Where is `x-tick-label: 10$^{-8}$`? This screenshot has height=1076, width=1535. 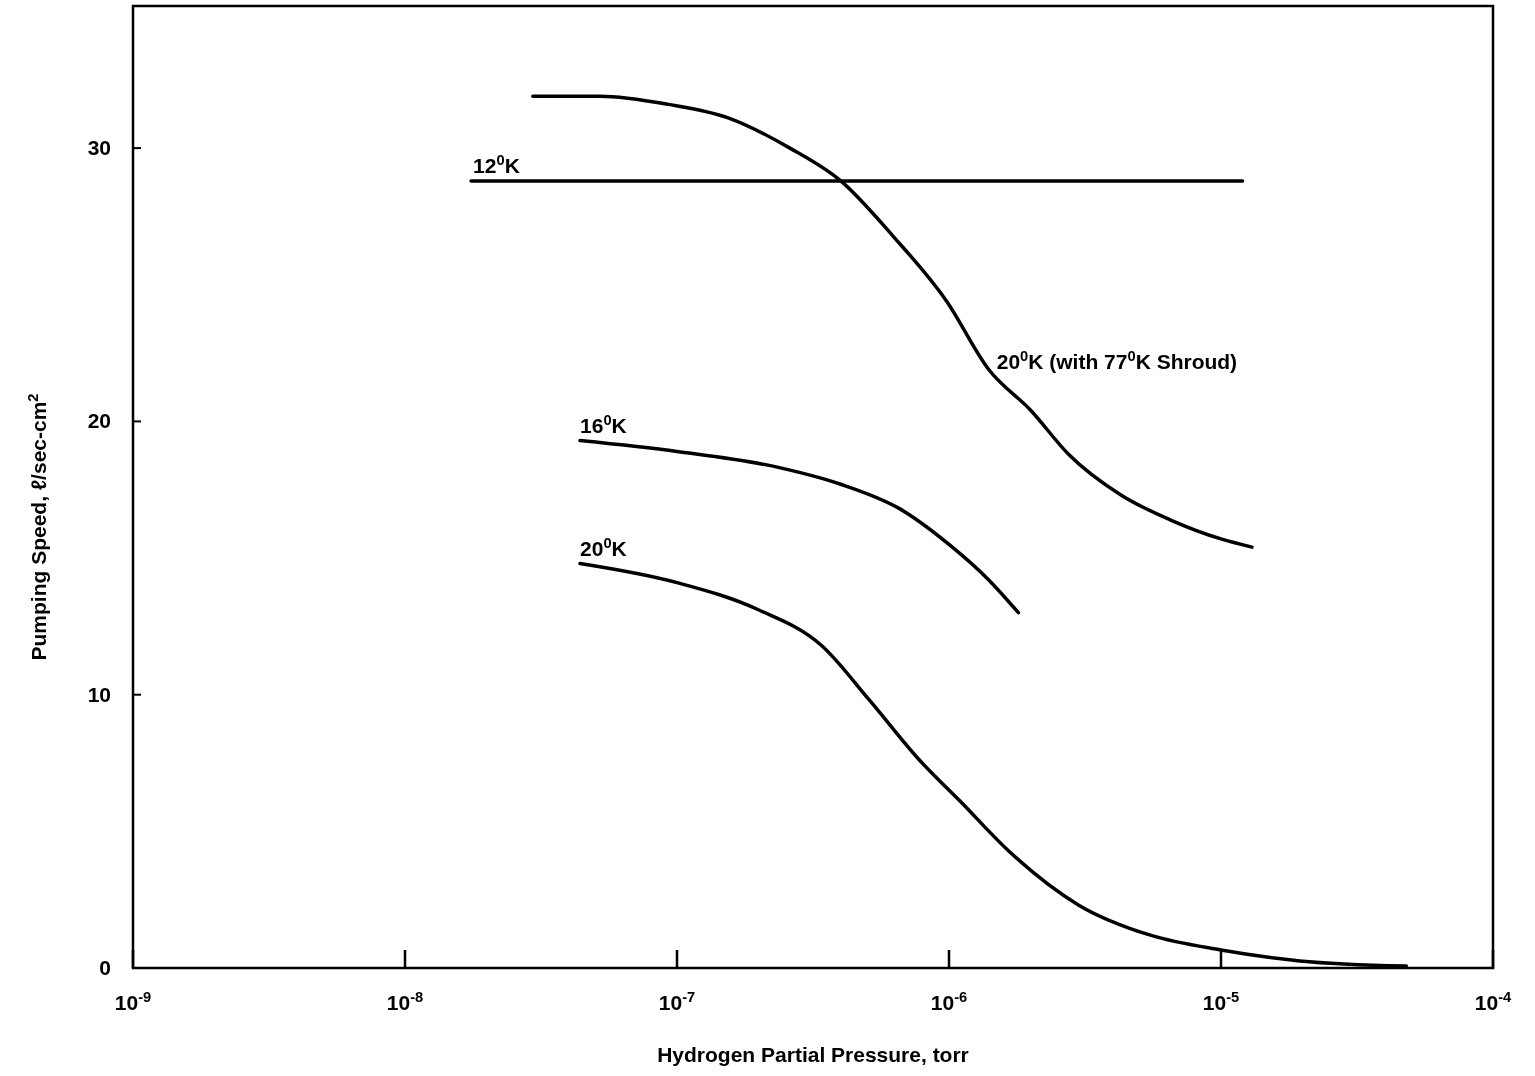
x-tick-label: 10$^{-8}$ is located at coordinates (405, 1001).